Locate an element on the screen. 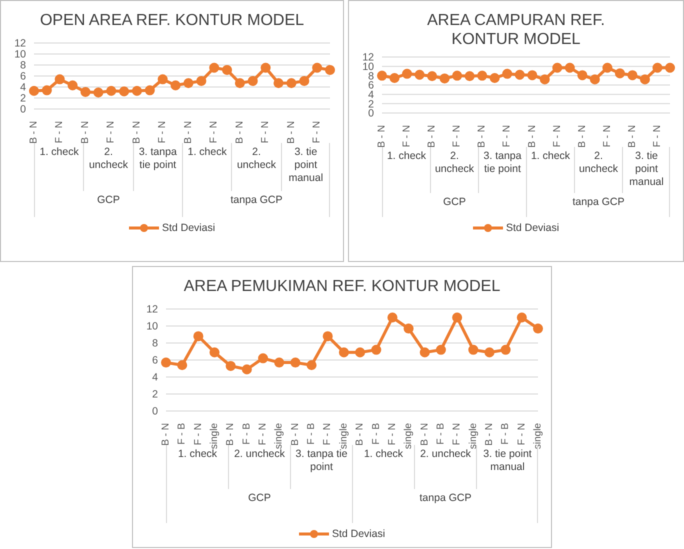  y-tick-label: 4 is located at coordinates (155, 378).